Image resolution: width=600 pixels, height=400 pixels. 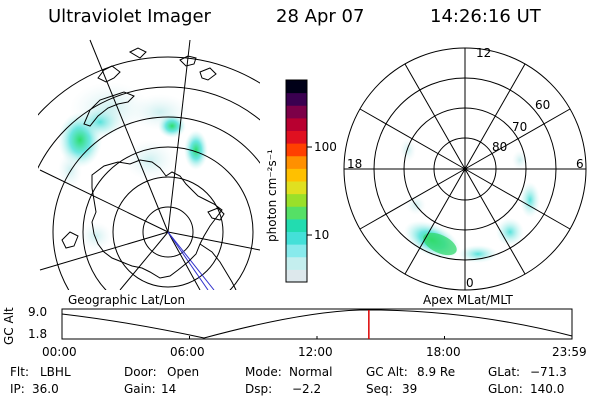 What do you see at coordinates (140, 389) in the screenshot?
I see `gain-key: Gain:` at bounding box center [140, 389].